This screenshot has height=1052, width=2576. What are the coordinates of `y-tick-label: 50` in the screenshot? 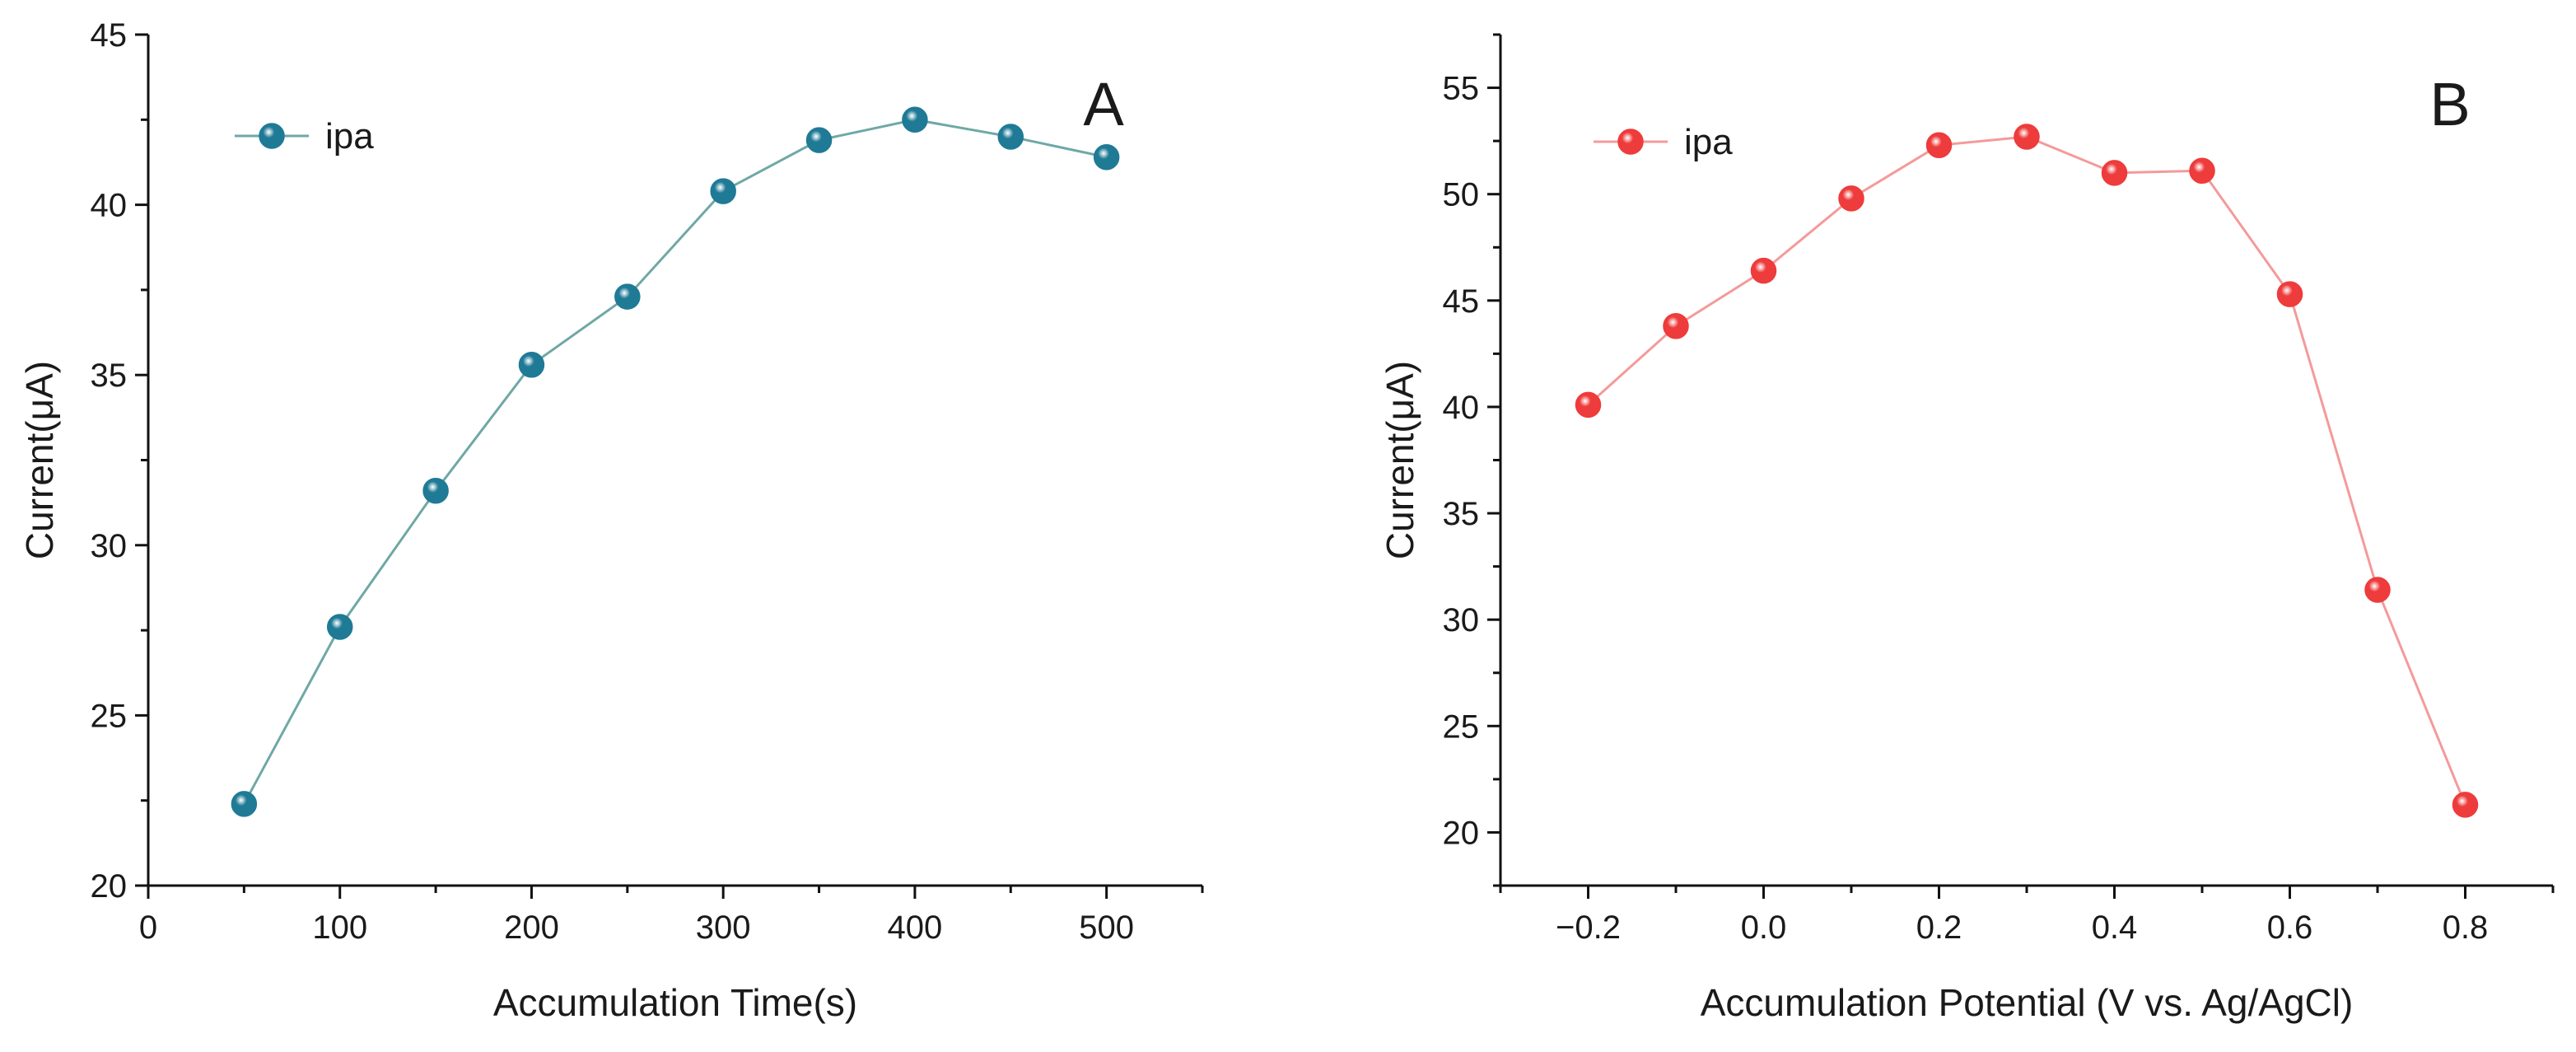 It's located at (1461, 195).